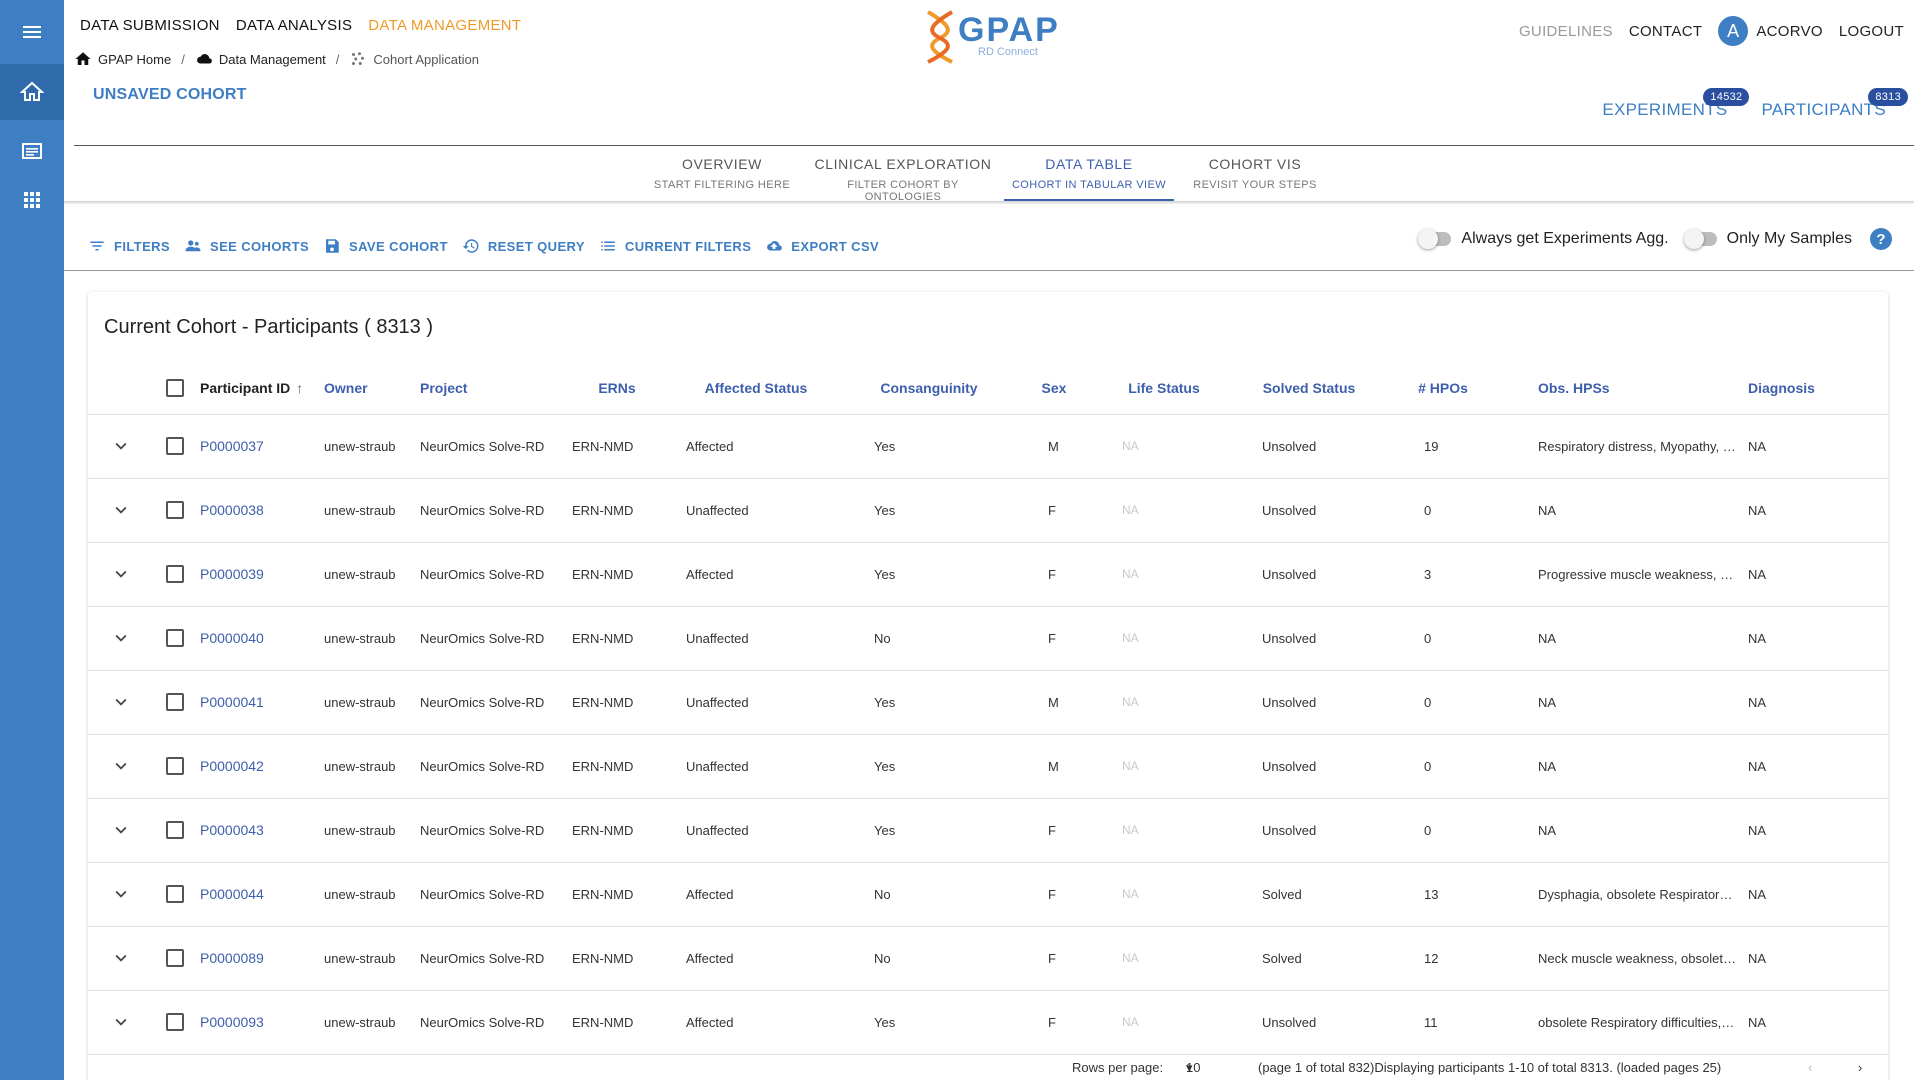  I want to click on breadcrumb-data-management: Data Management, so click(260, 59).